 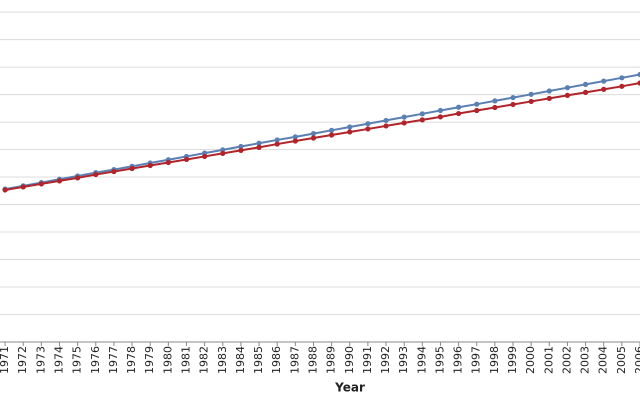 What do you see at coordinates (77, 360) in the screenshot?
I see `x-tick-label: 1975` at bounding box center [77, 360].